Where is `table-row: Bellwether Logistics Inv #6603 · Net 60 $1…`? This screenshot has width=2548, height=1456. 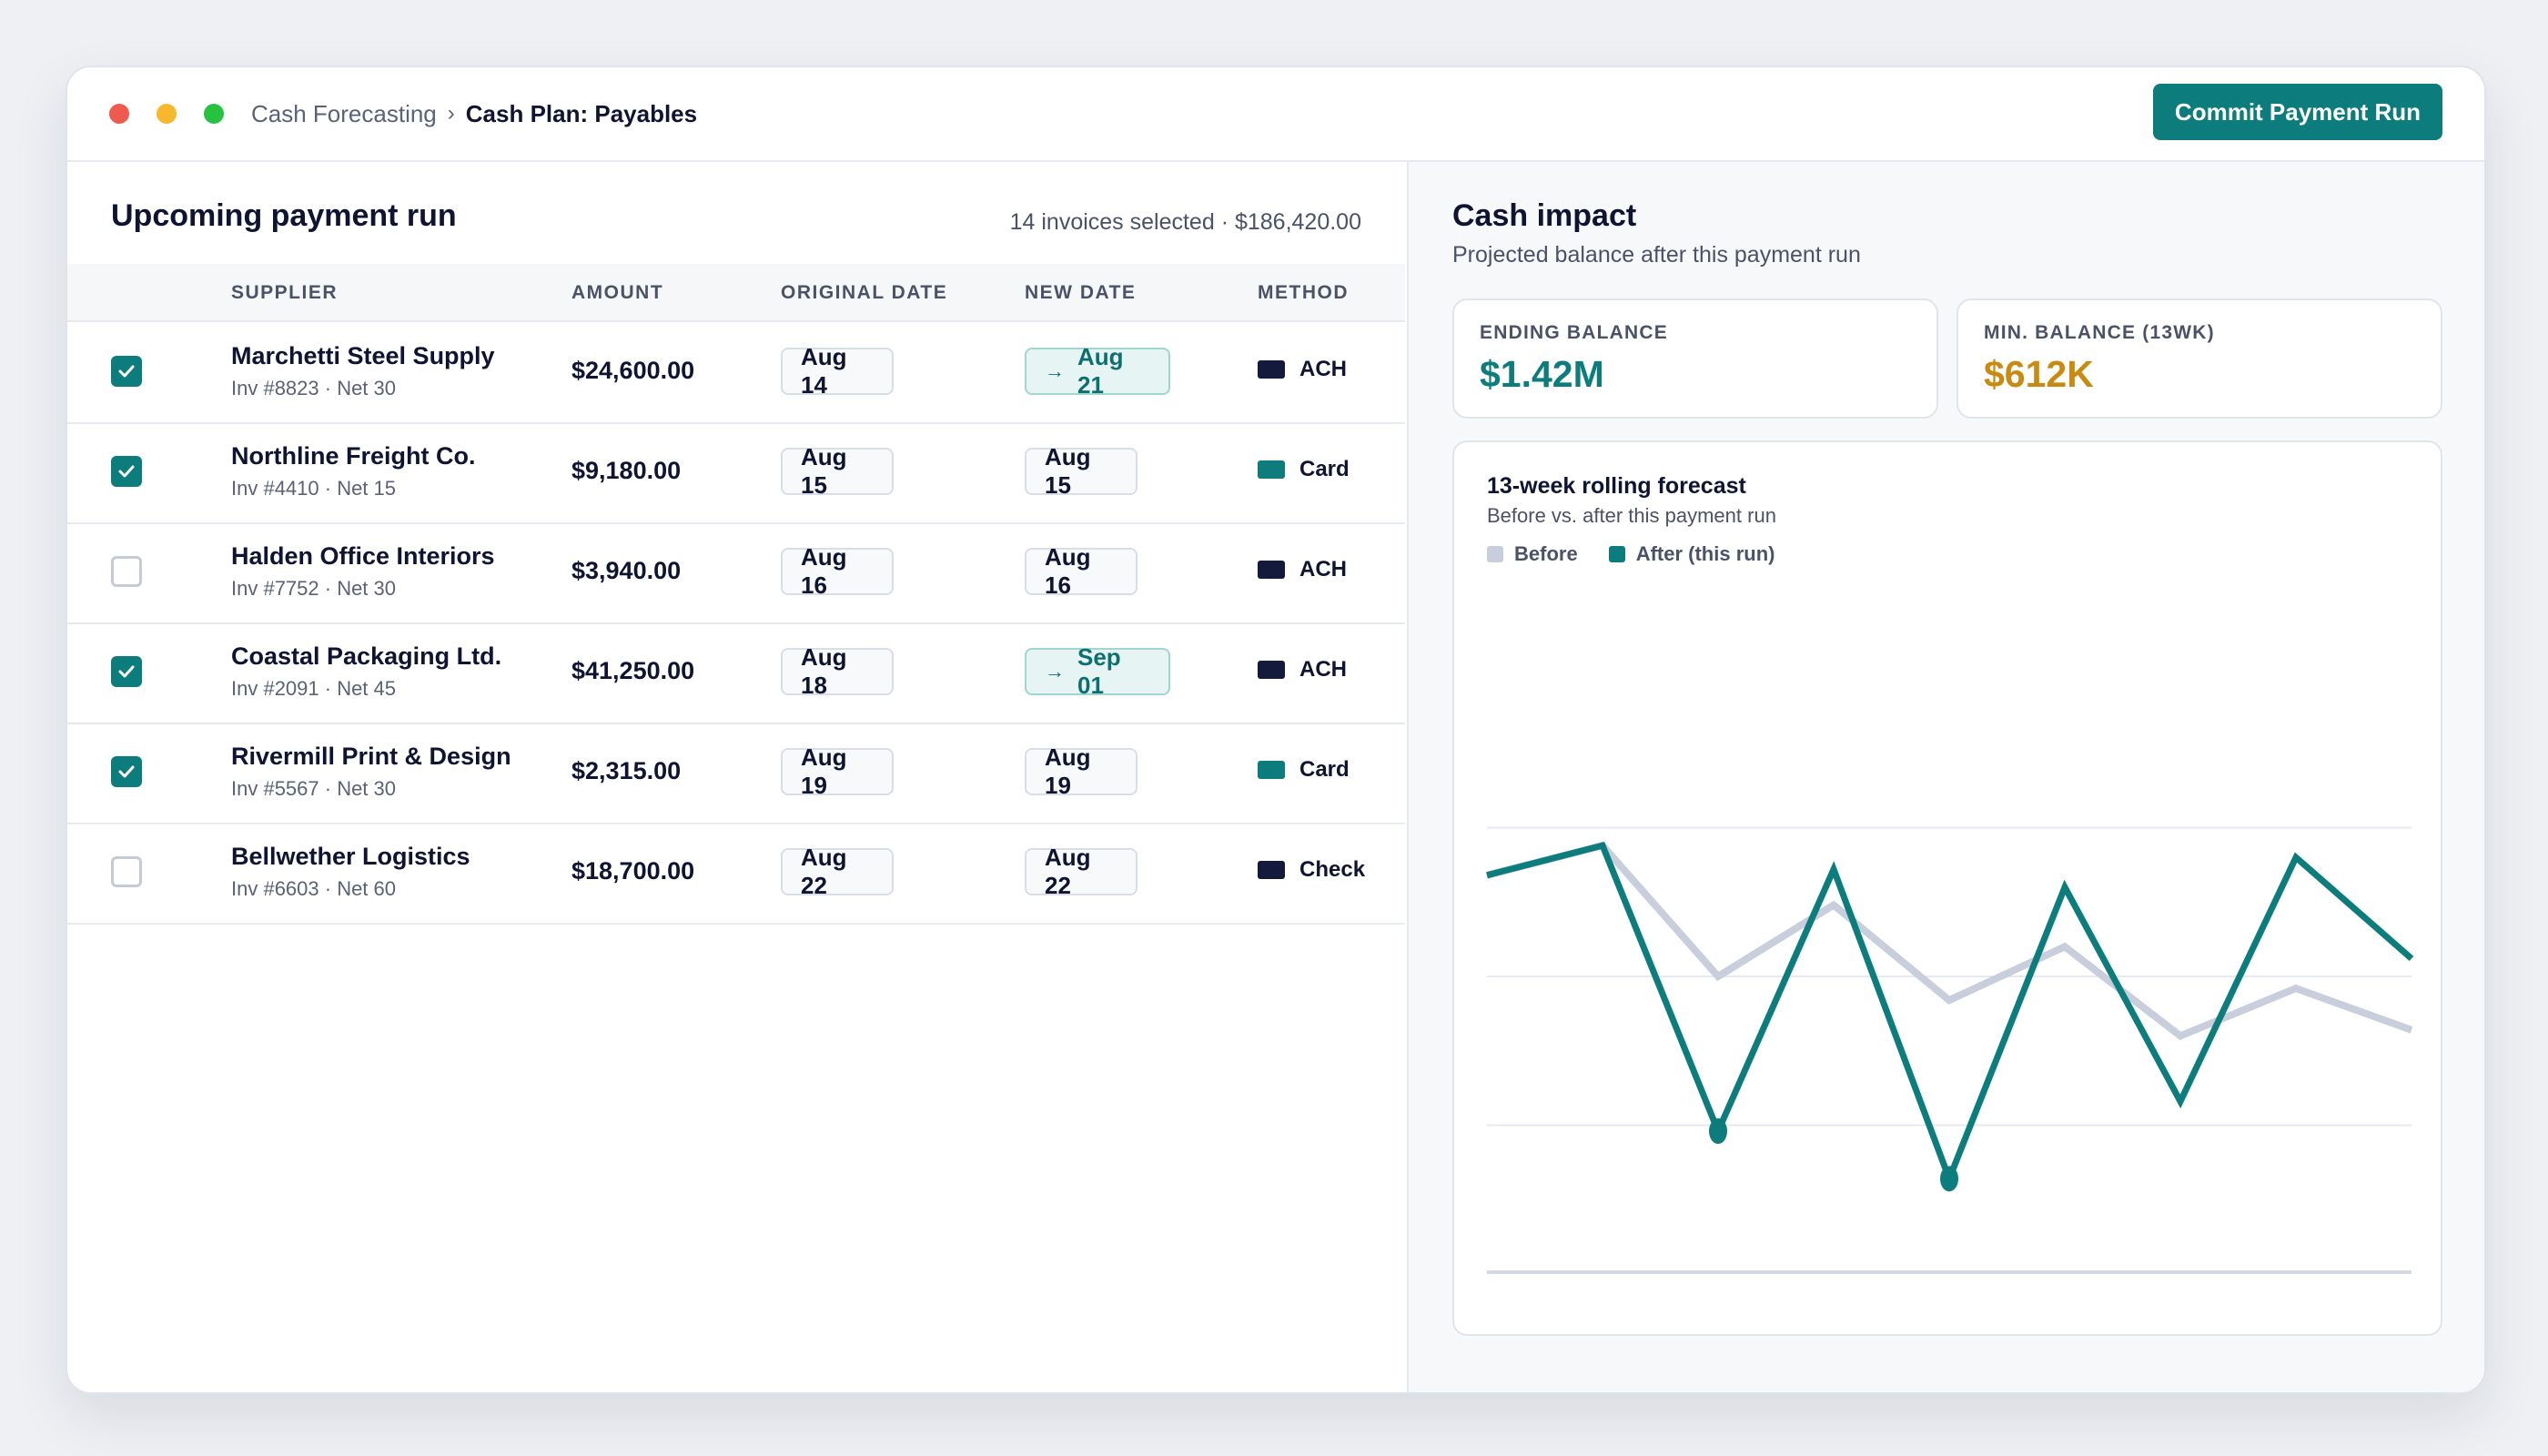
table-row: Bellwether Logistics Inv #6603 · Net 60 $1… is located at coordinates (736, 874).